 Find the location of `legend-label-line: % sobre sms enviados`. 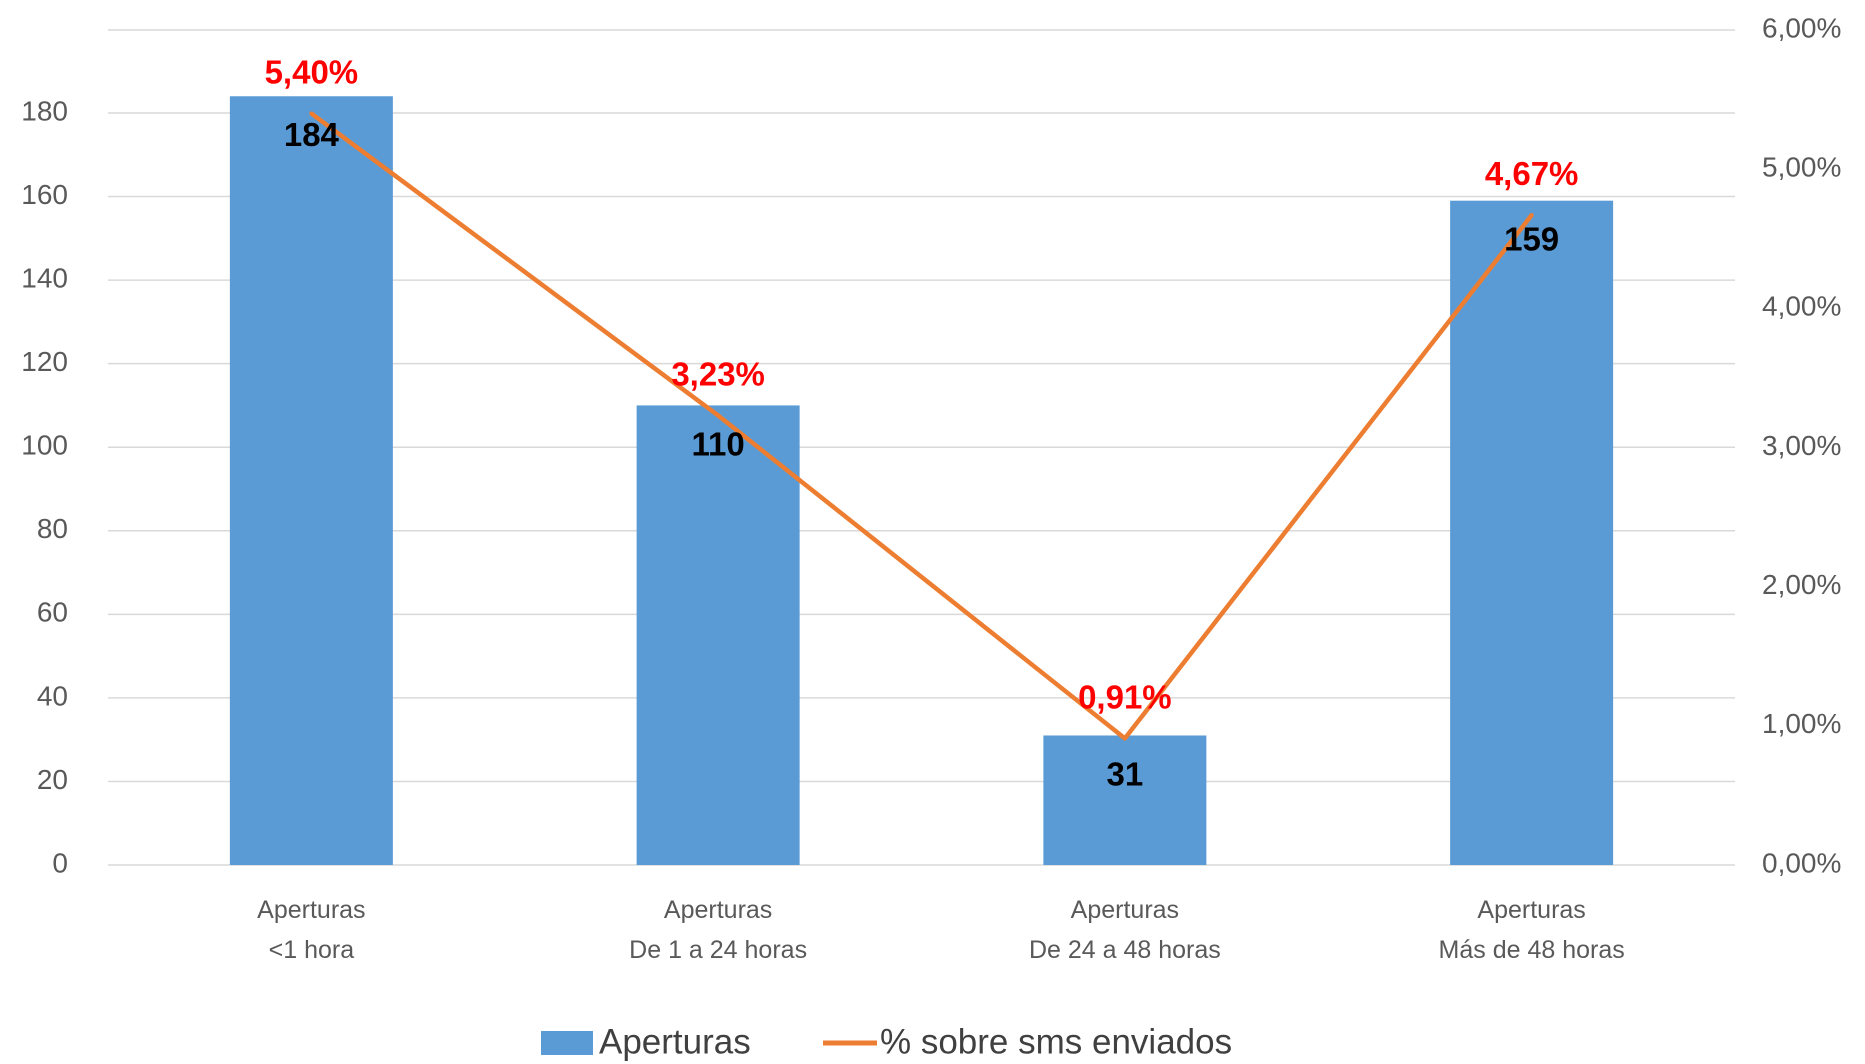

legend-label-line: % sobre sms enviados is located at coordinates (1056, 1041).